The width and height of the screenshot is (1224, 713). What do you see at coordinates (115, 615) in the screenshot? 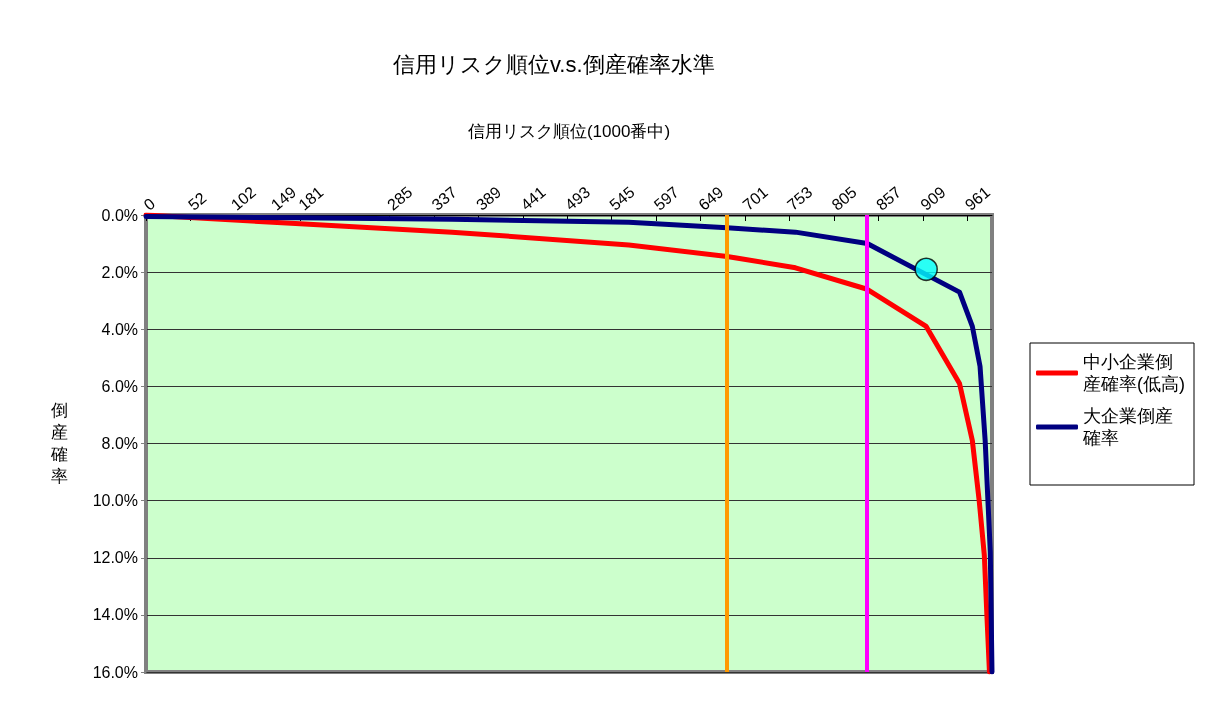
I see `y-tick-label: 14.0%` at bounding box center [115, 615].